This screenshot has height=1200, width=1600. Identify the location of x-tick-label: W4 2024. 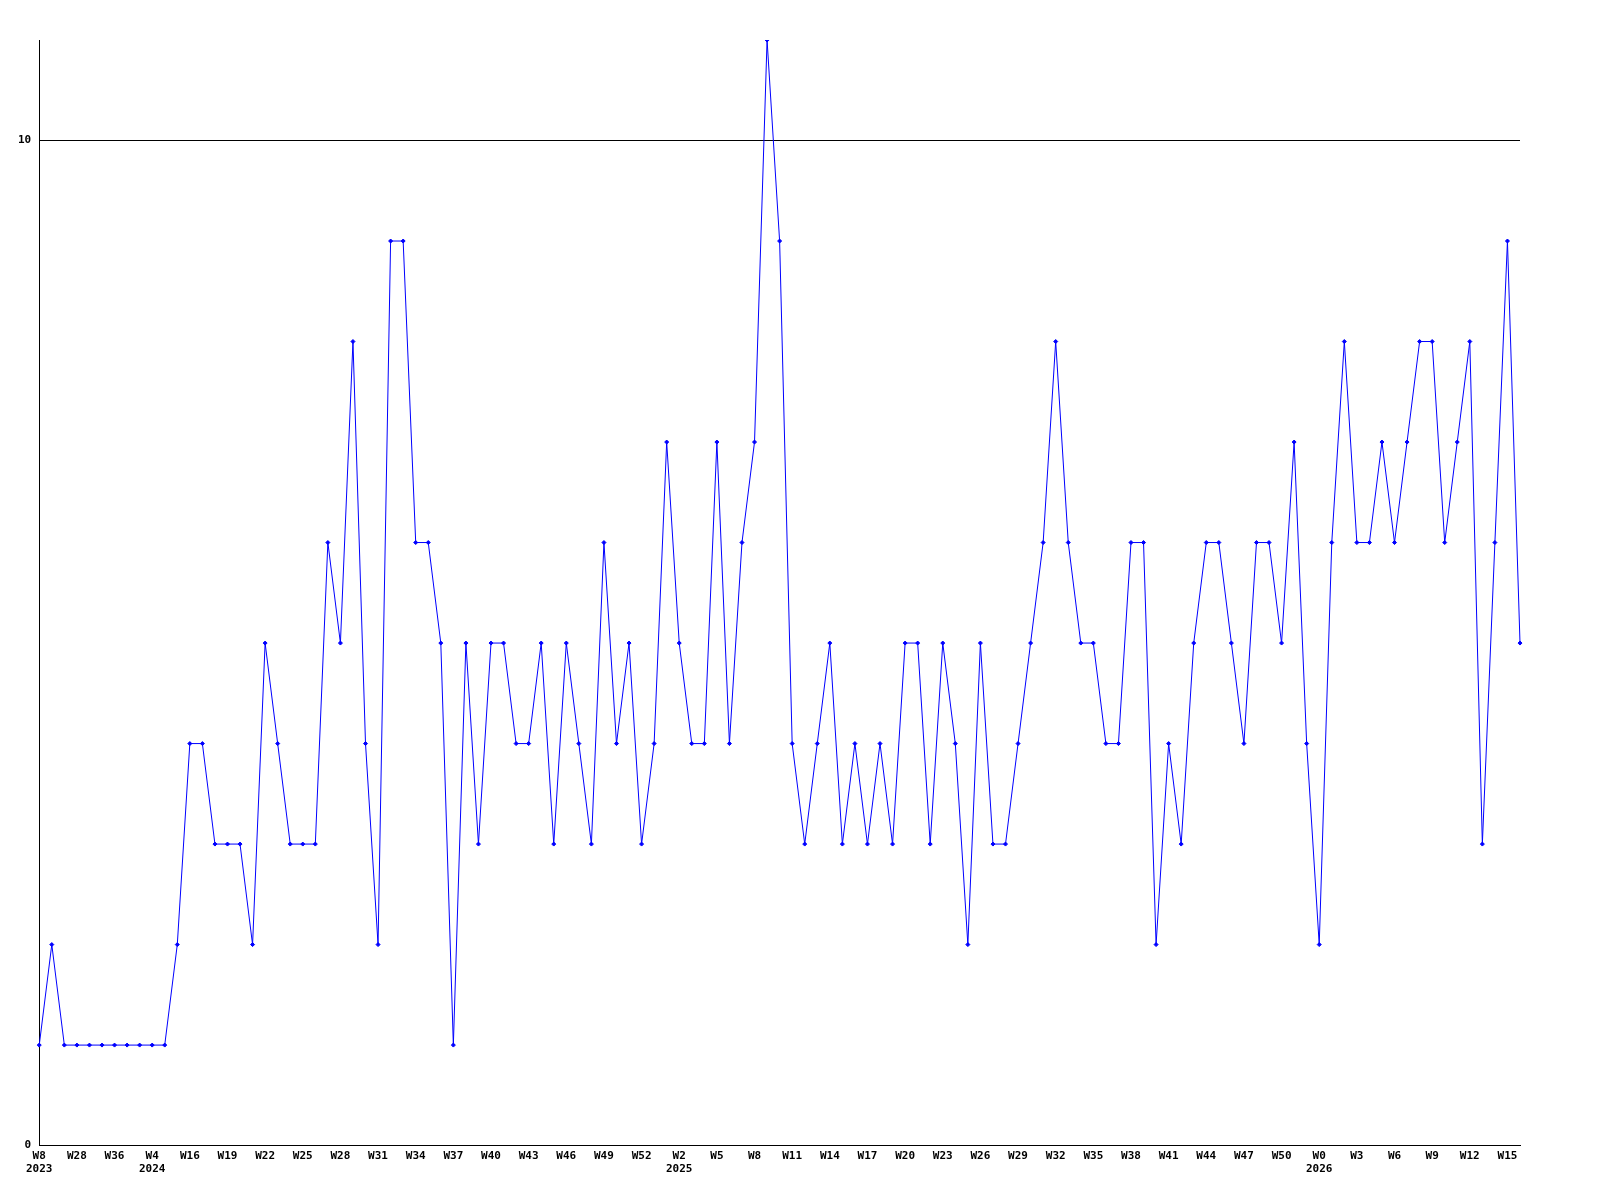
(152, 1162).